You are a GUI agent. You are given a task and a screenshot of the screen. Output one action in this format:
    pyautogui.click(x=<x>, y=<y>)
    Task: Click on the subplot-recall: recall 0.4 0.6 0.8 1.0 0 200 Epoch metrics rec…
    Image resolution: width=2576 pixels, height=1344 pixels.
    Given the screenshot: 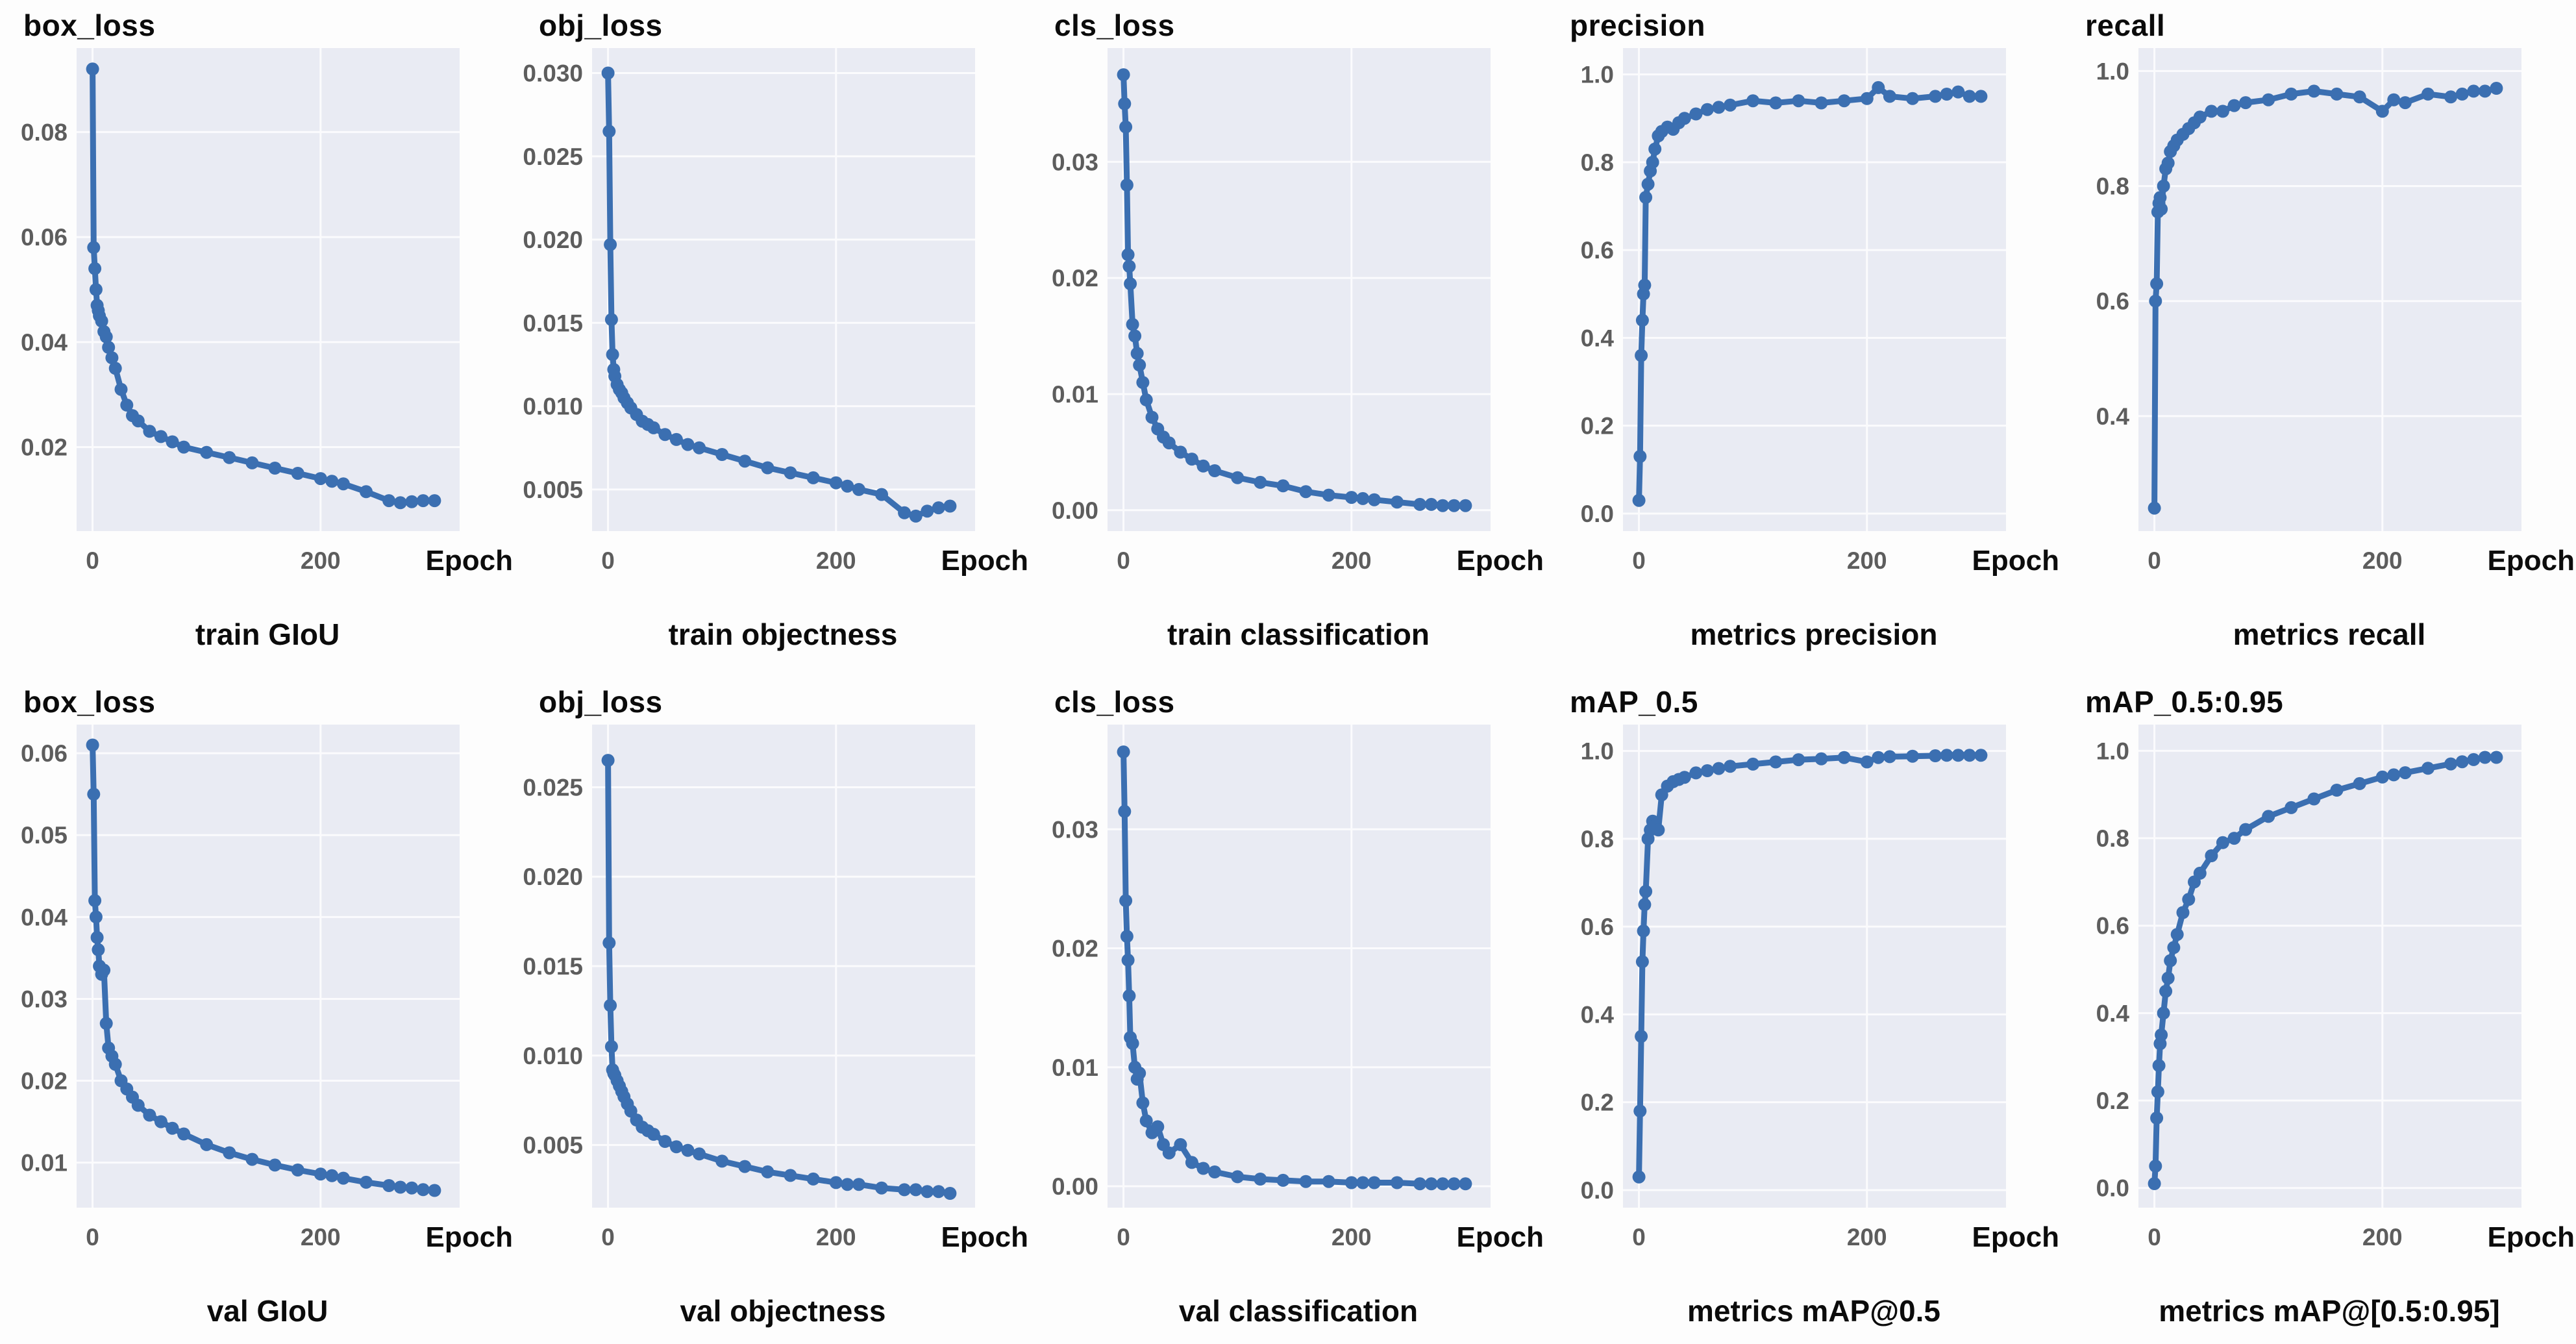 What is the action you would take?
    pyautogui.click(x=2319, y=332)
    